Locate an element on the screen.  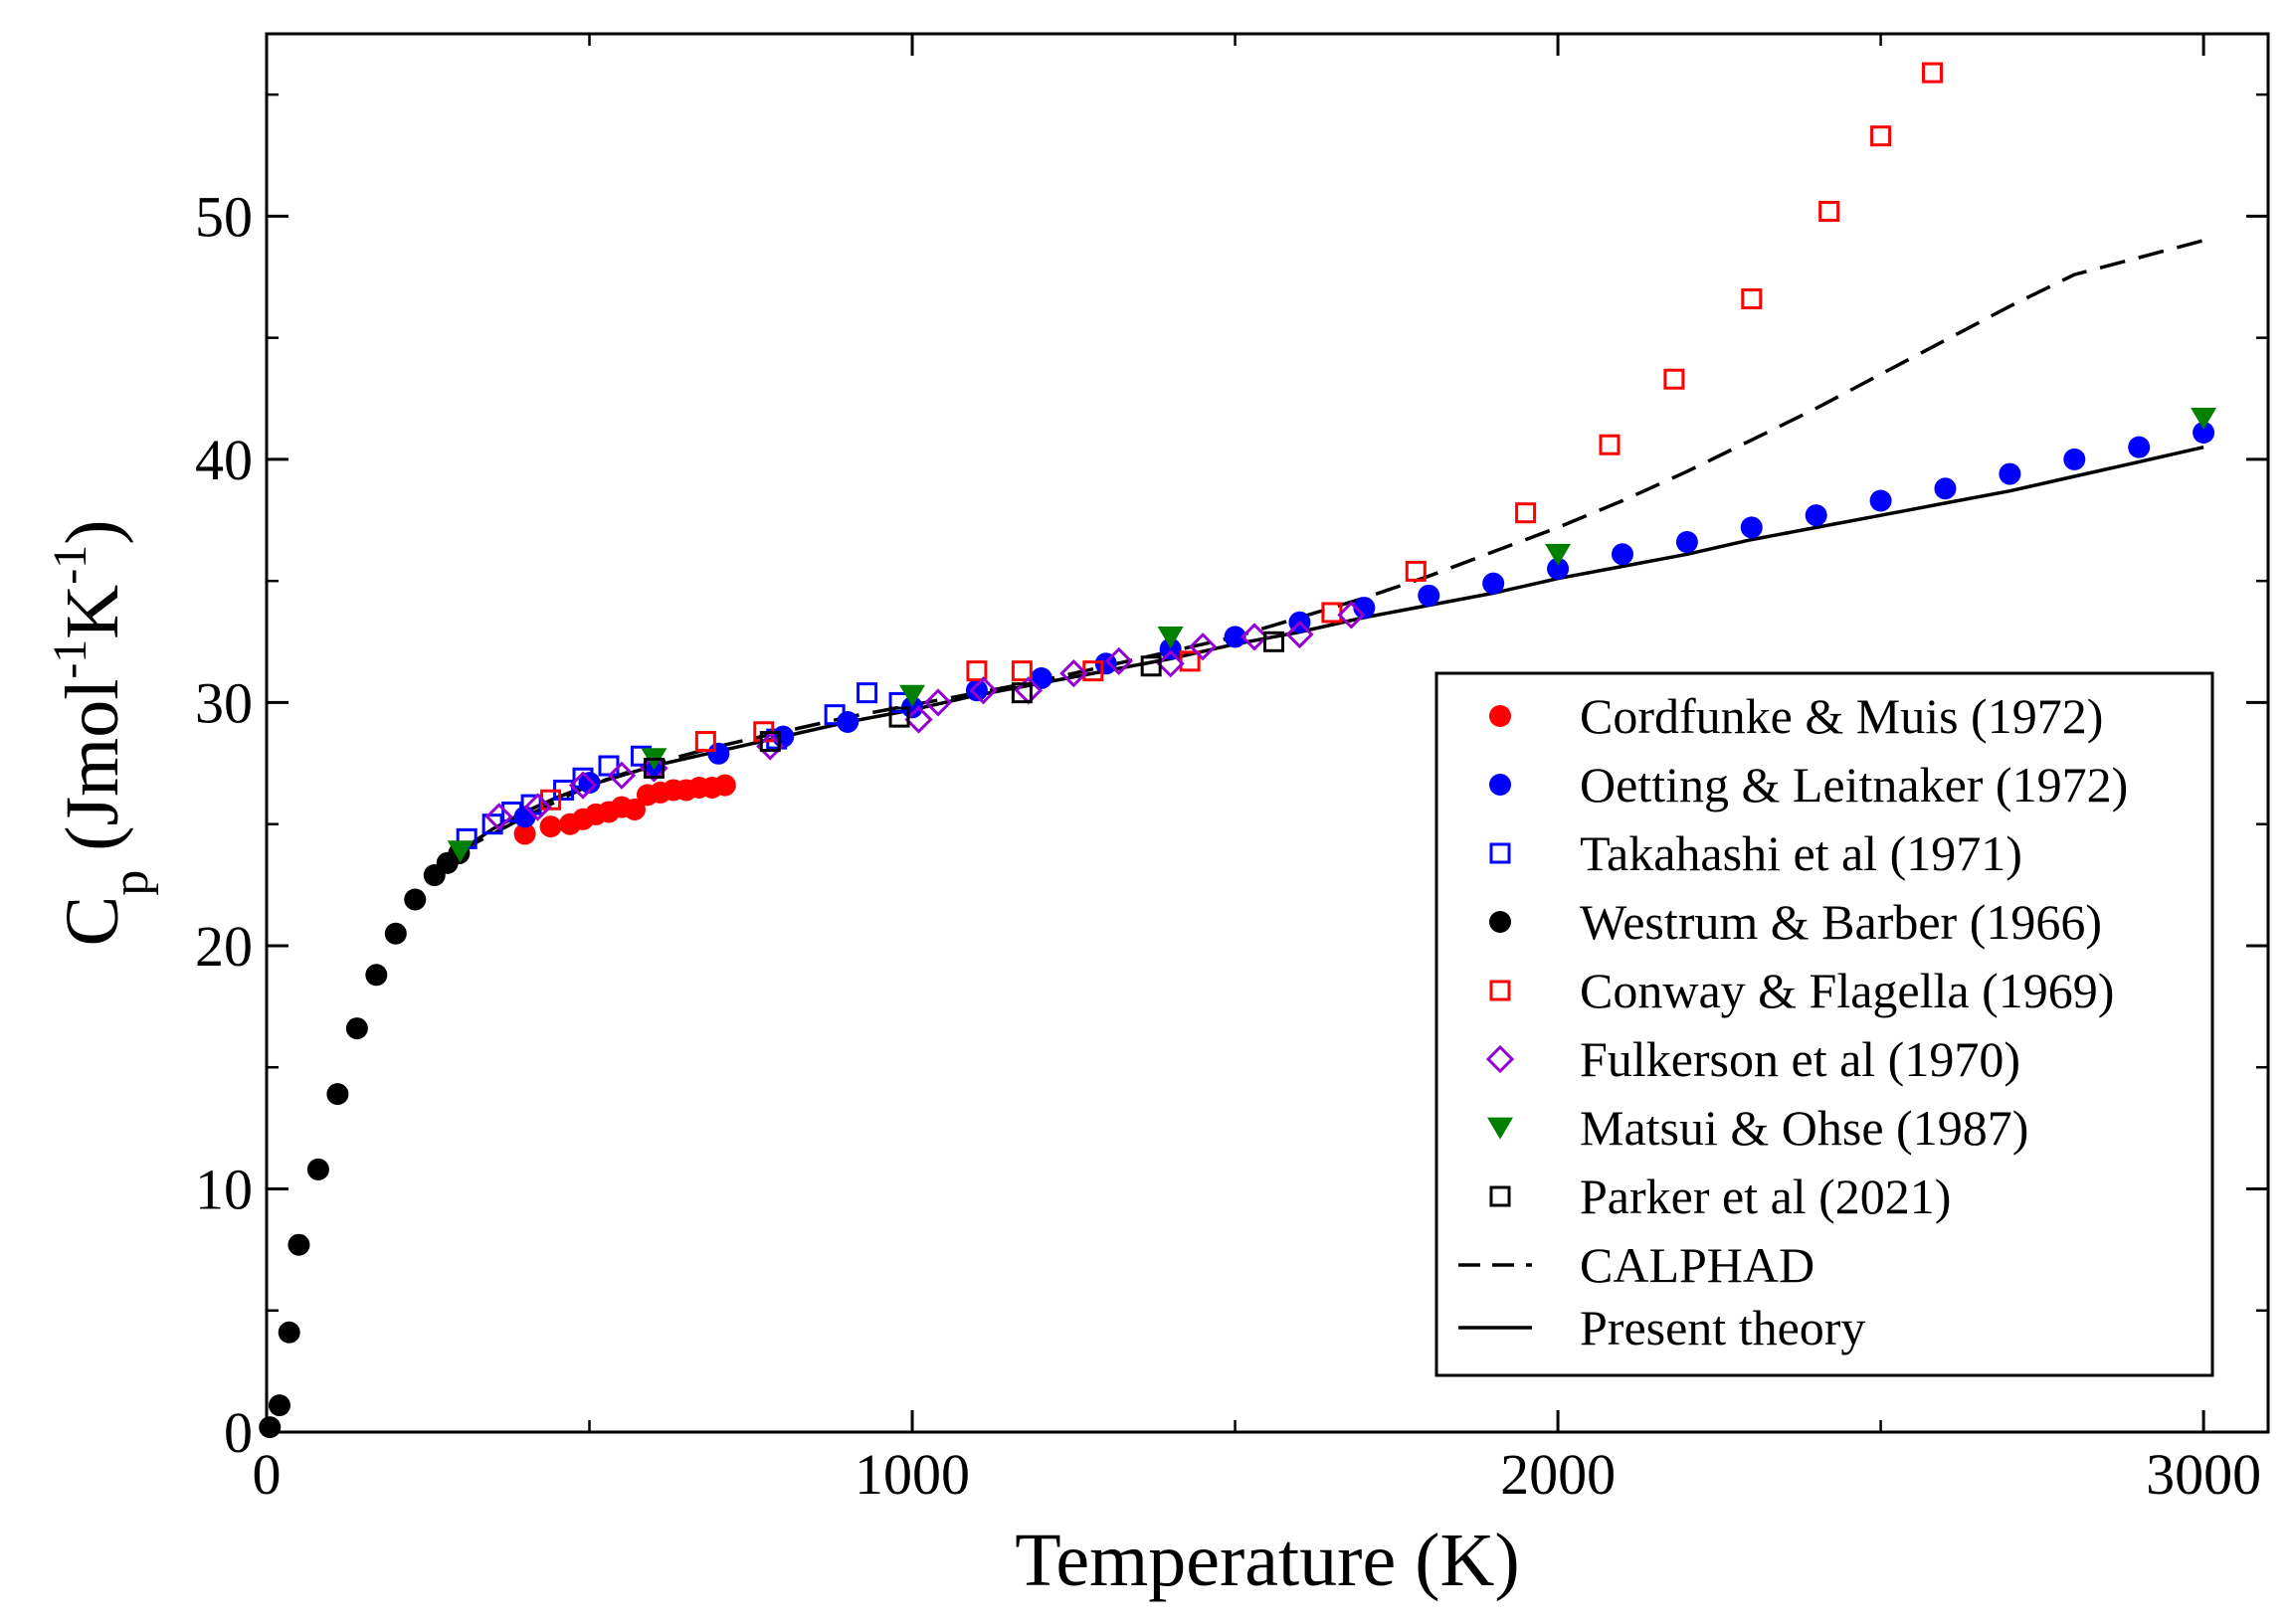
y-axis-title-subscript: p is located at coordinates (130, 883).